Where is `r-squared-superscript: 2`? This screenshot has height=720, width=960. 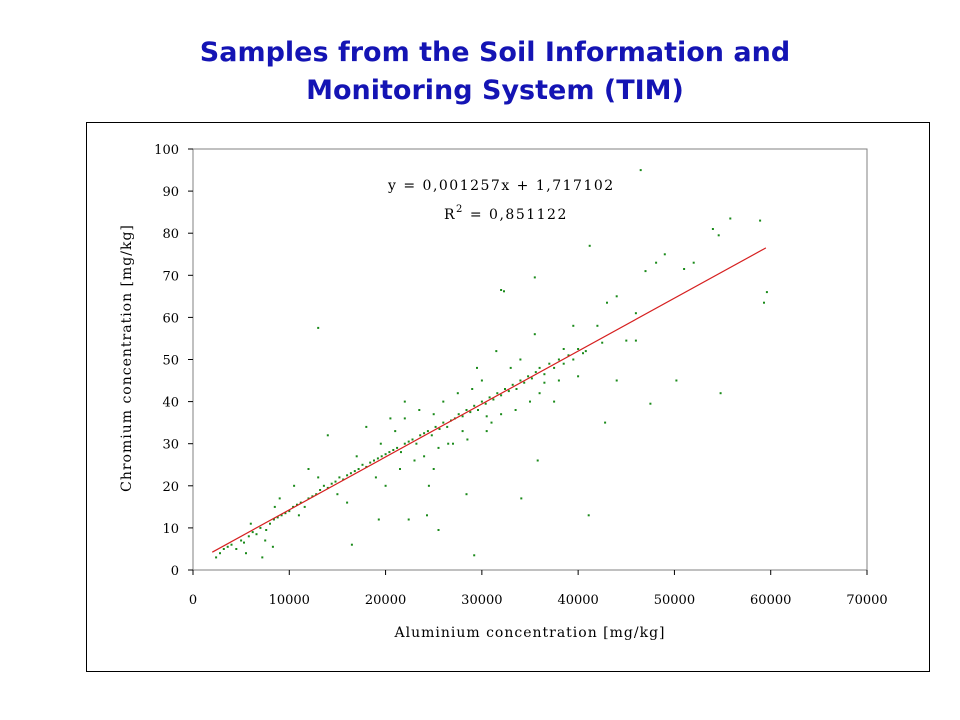
r-squared-superscript: 2 is located at coordinates (460, 209).